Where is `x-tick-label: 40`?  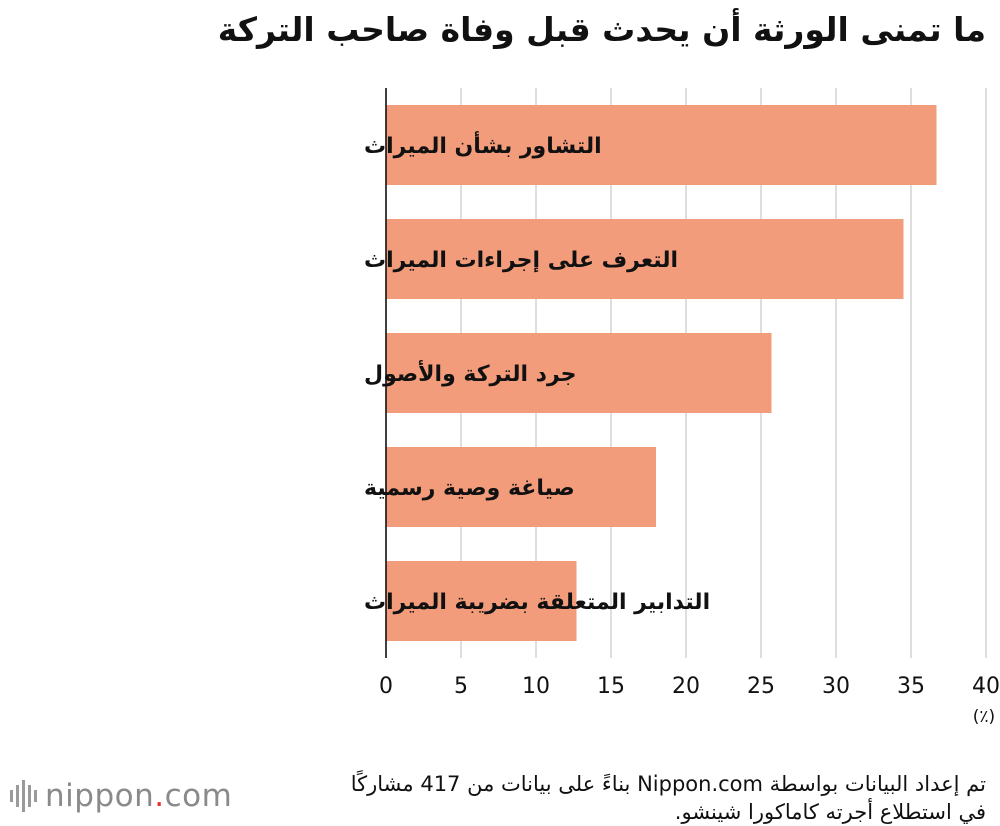 x-tick-label: 40 is located at coordinates (986, 686).